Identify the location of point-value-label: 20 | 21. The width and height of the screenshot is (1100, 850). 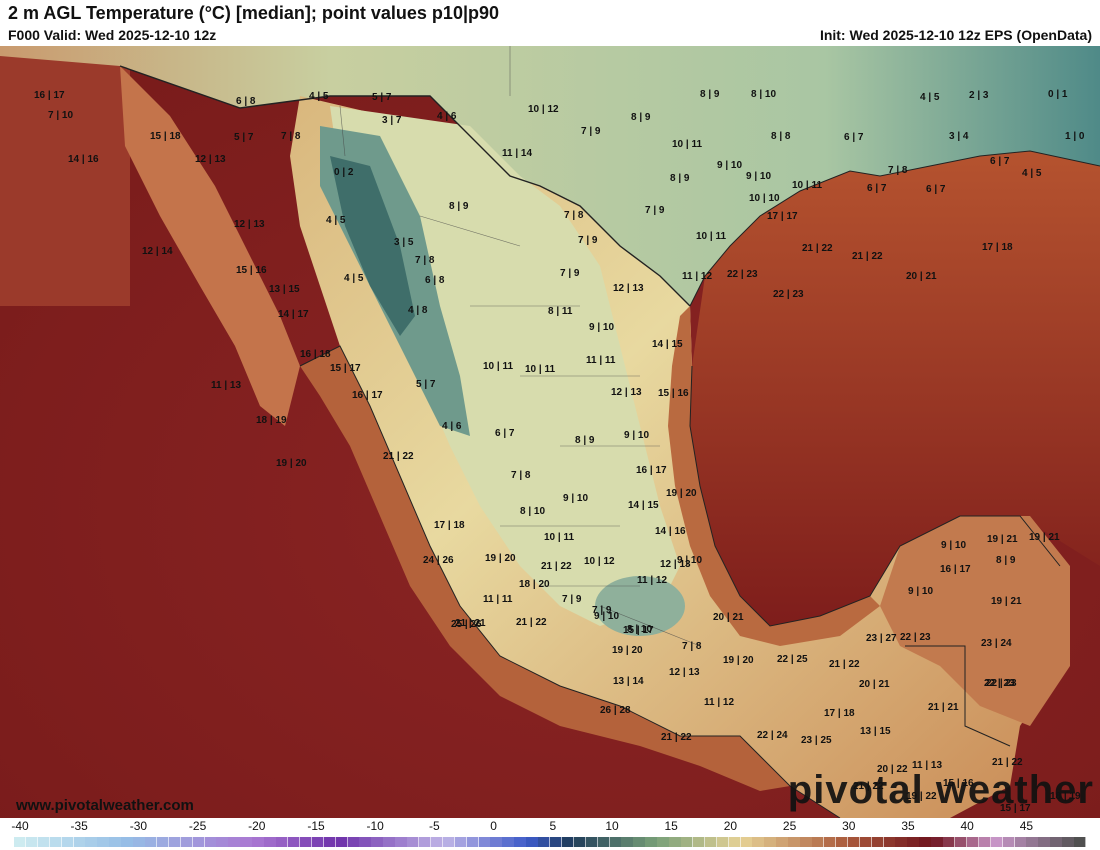
(874, 684).